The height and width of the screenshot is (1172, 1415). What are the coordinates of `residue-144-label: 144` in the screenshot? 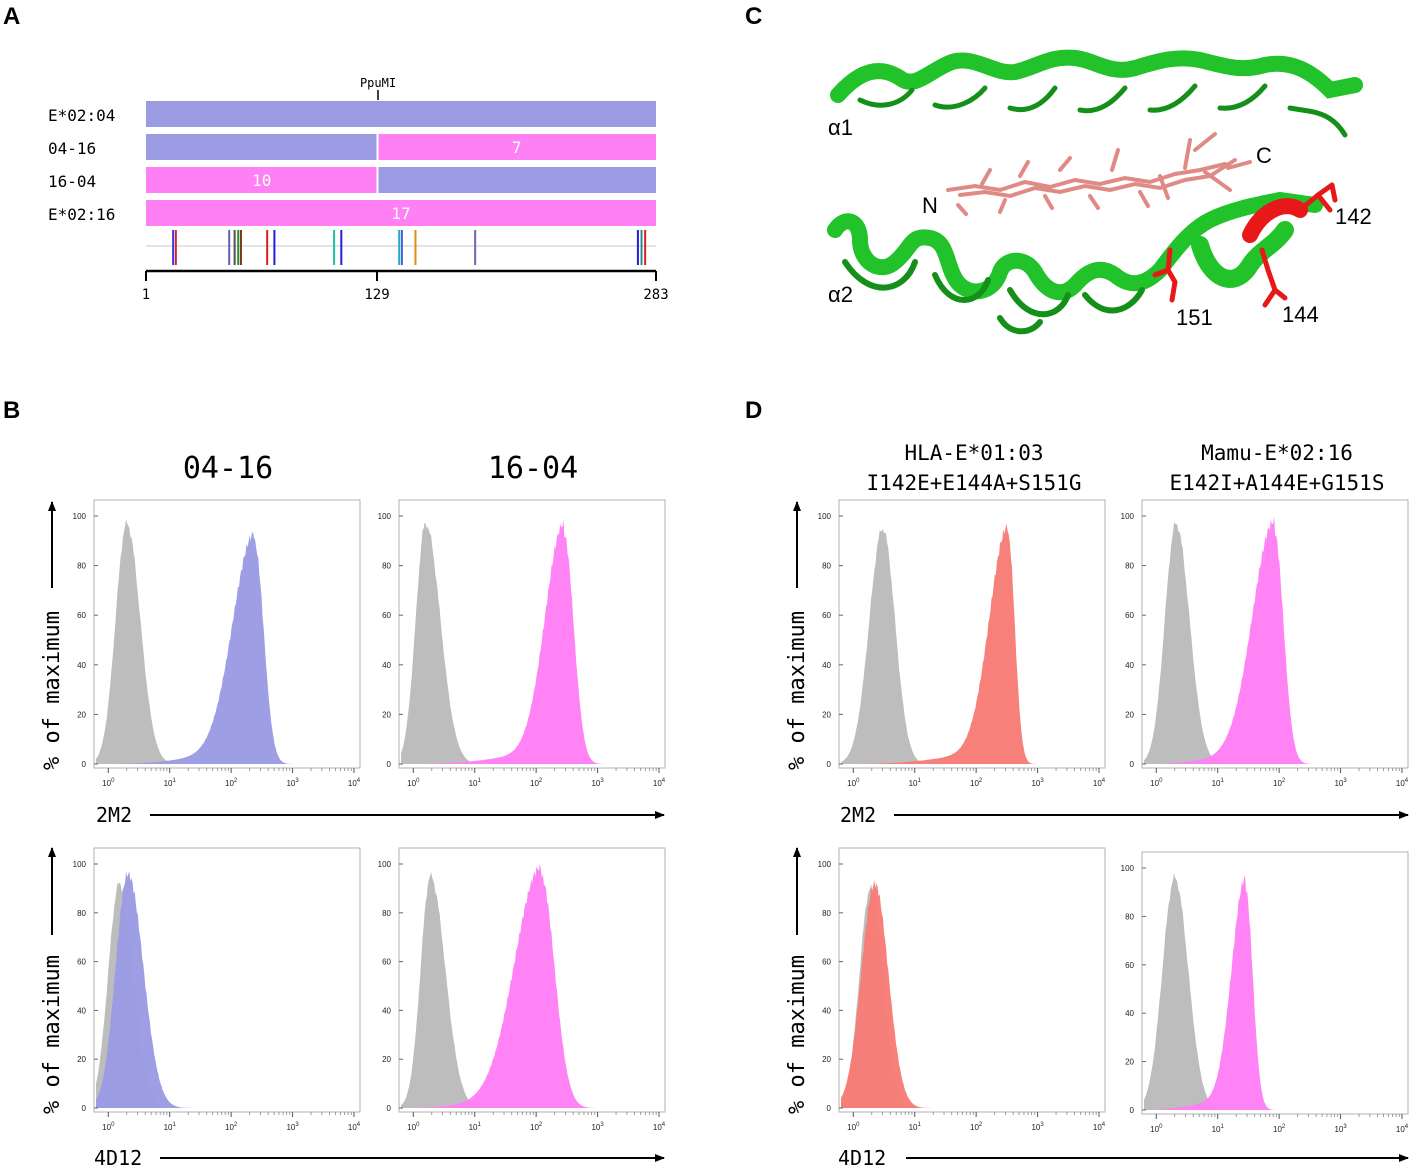 It's located at (1300, 314).